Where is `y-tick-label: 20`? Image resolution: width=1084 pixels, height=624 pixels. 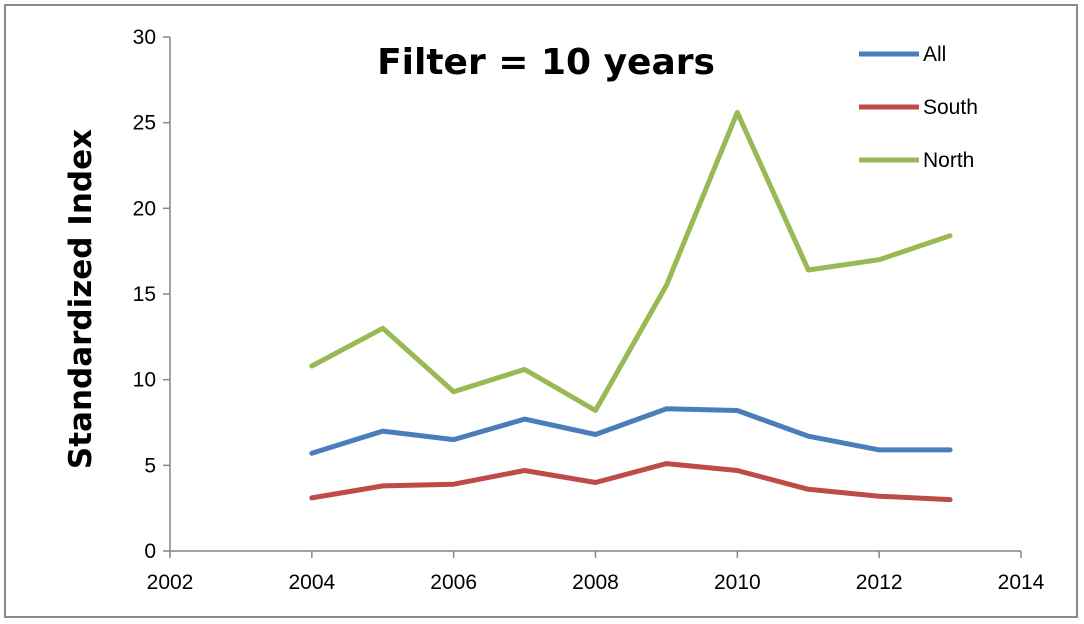
y-tick-label: 20 is located at coordinates (144, 208).